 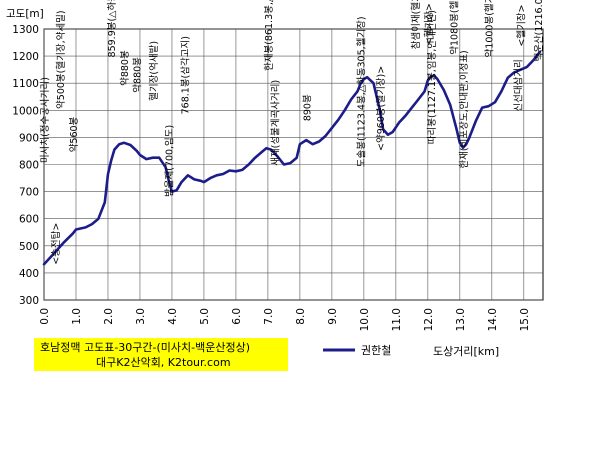 What do you see at coordinates (29, 247) in the screenshot?
I see `y-tick-label: 500` at bounding box center [29, 247].